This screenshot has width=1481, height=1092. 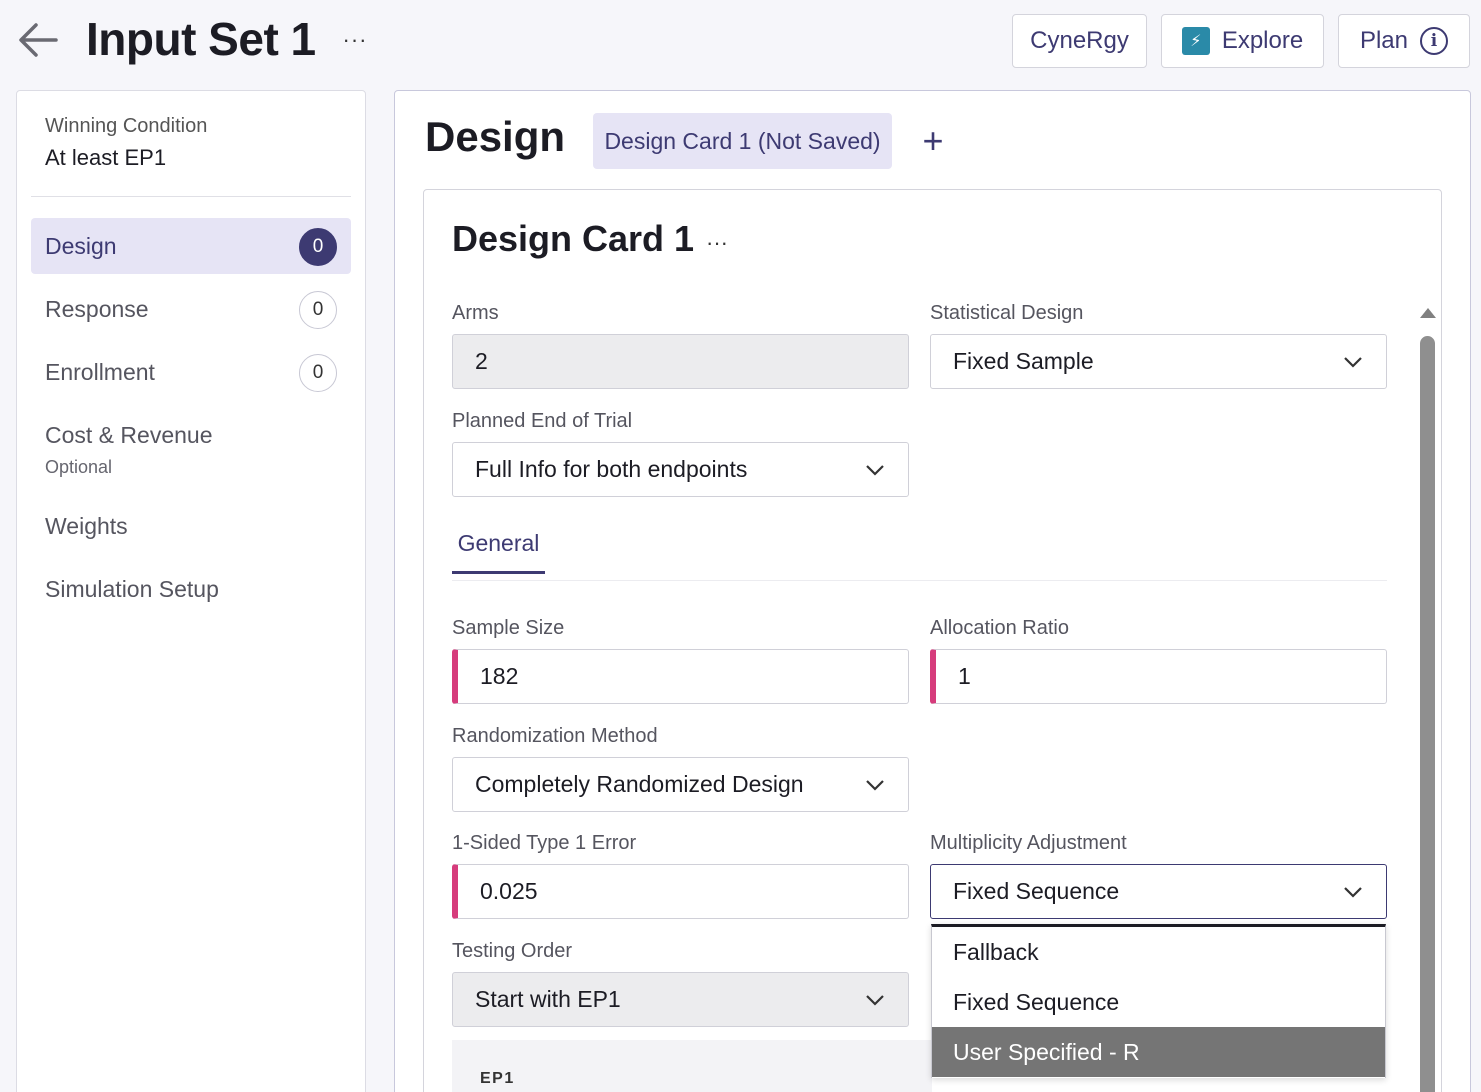 I want to click on back-arrow-icon, so click(x=38, y=40).